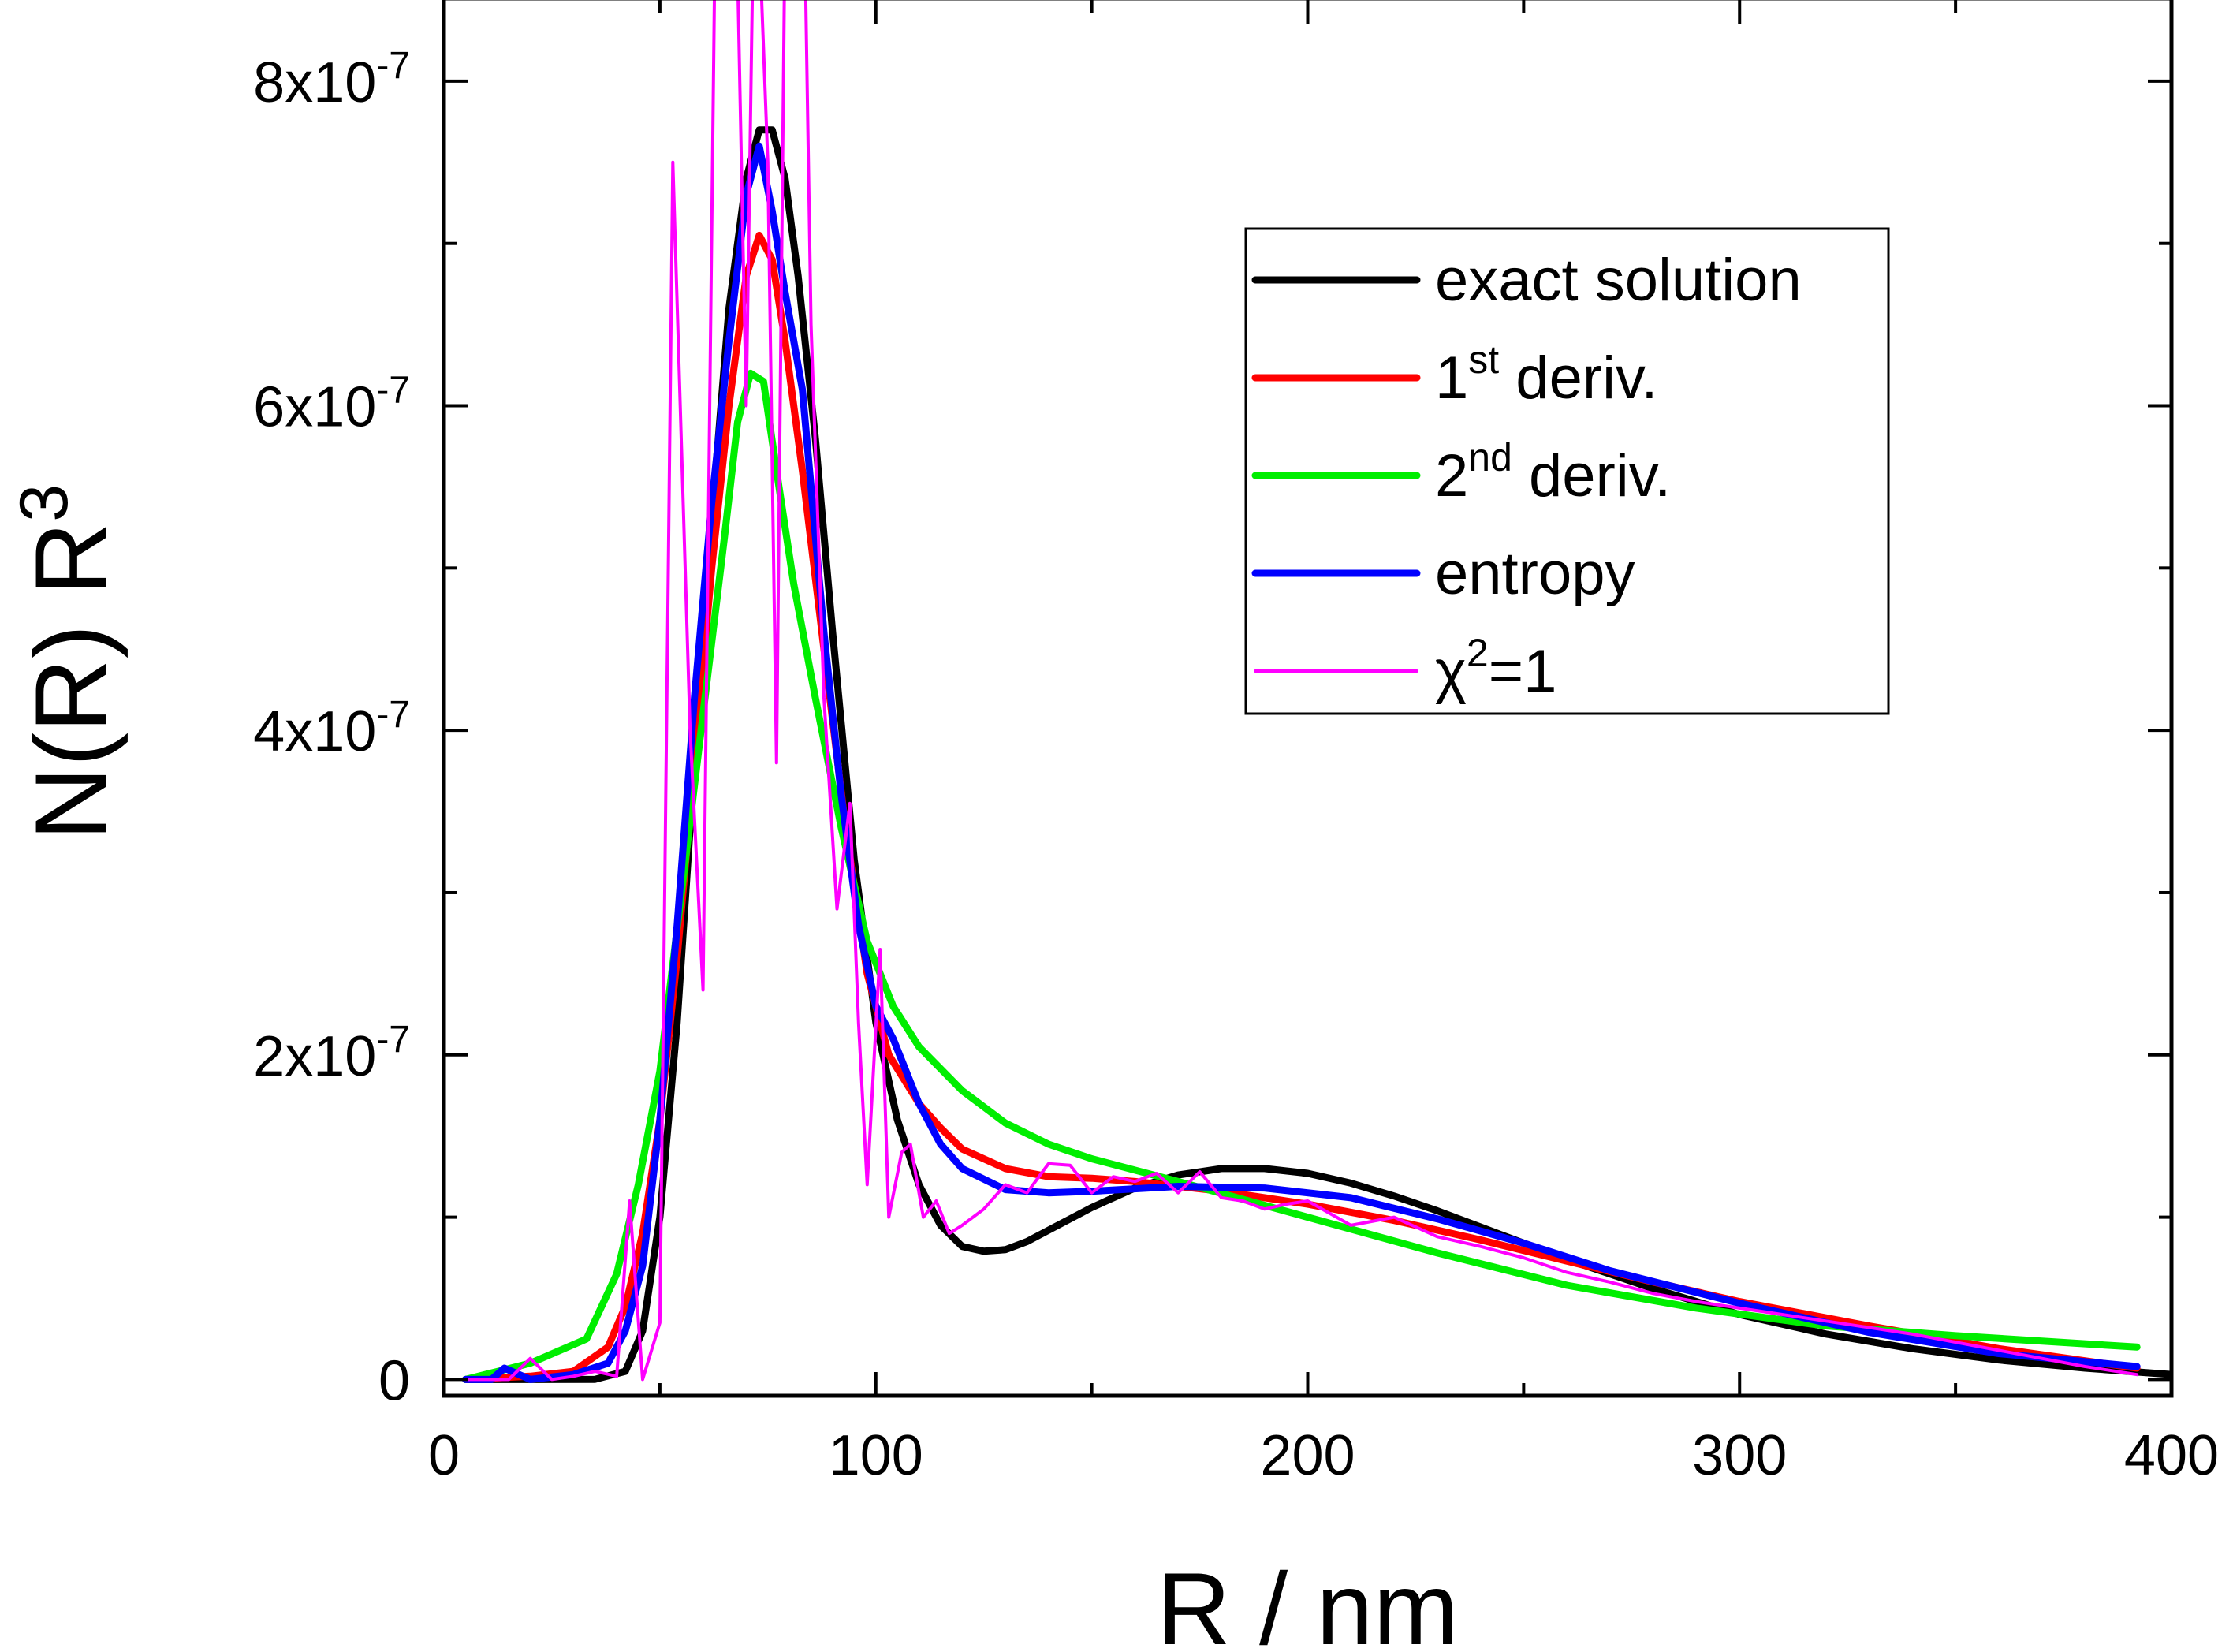 The width and height of the screenshot is (2233, 1652). I want to click on y-tick-label: 6x10⁻⁷, so click(331, 405).